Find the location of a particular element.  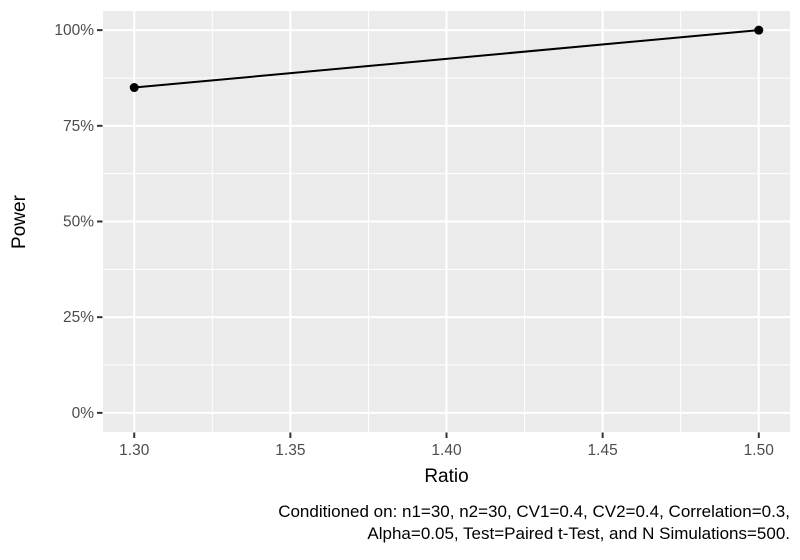

x-tick-label: 1.50 is located at coordinates (759, 450).